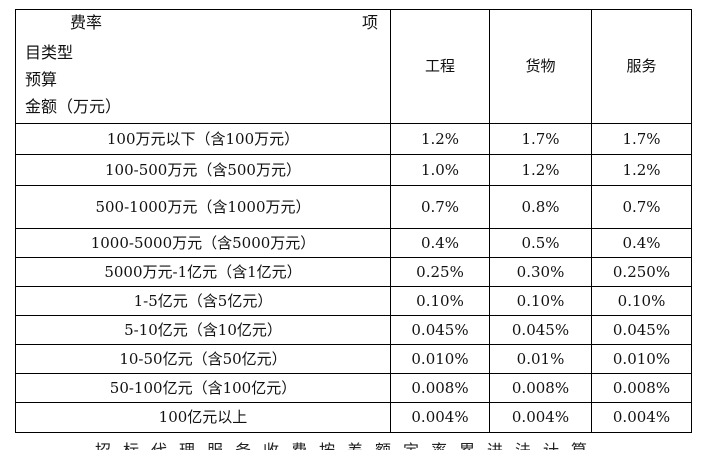 The image size is (708, 450). What do you see at coordinates (369, 22) in the screenshot?
I see `header-item-part1: 项` at bounding box center [369, 22].